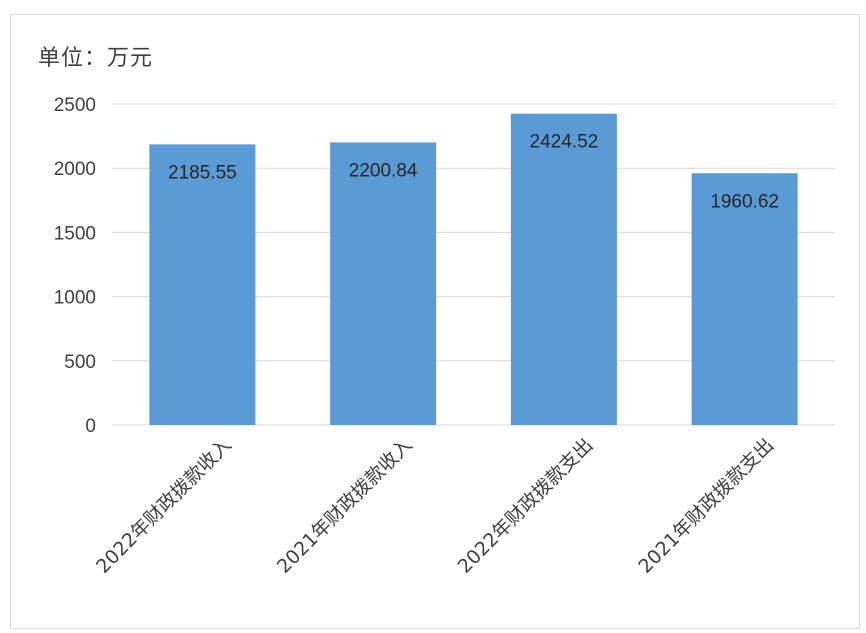  I want to click on y-tick-label: 500, so click(80, 362).